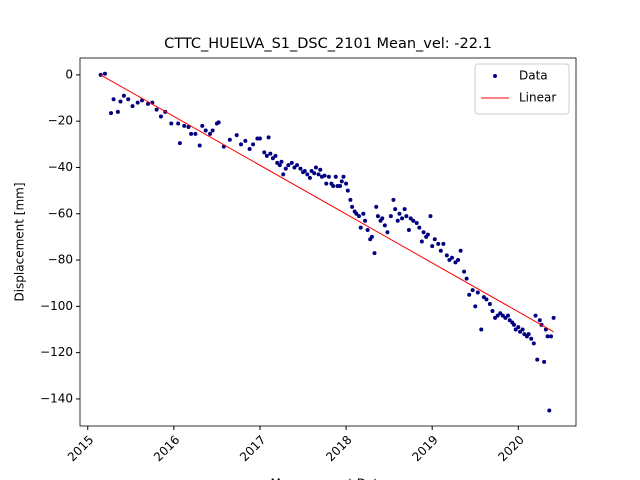 This screenshot has width=640, height=480. I want to click on legend-label: Linear, so click(537, 98).